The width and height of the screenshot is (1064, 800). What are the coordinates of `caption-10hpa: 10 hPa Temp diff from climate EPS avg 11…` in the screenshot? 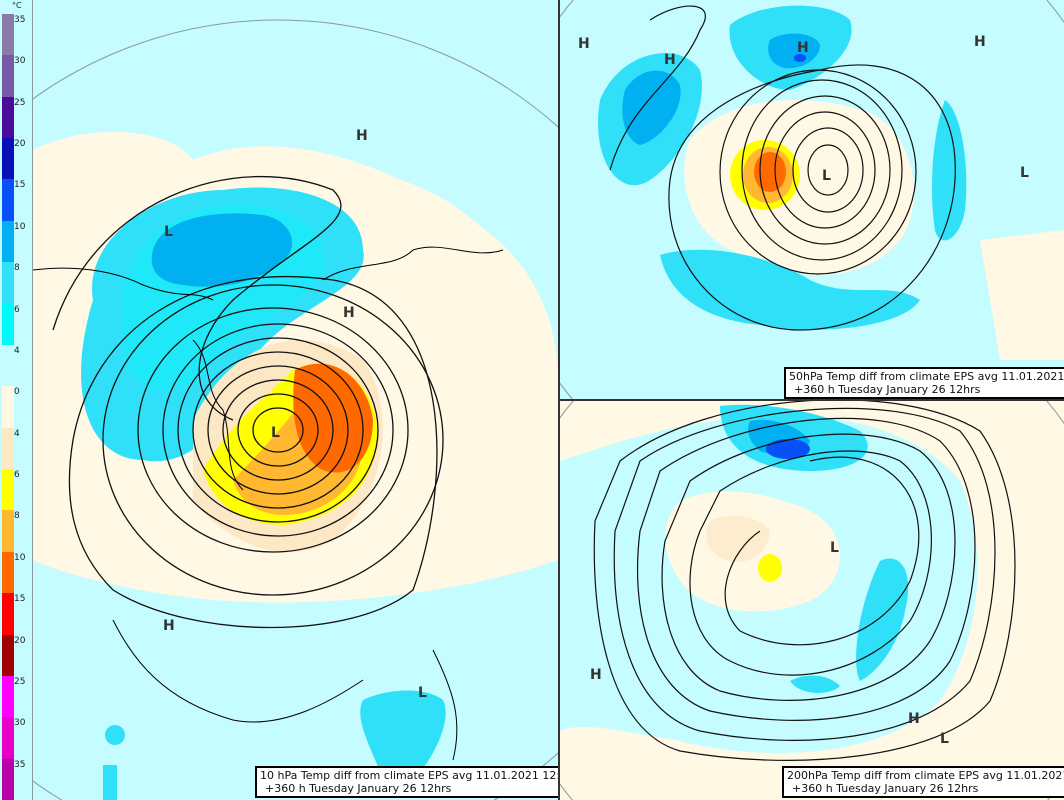 It's located at (407, 782).